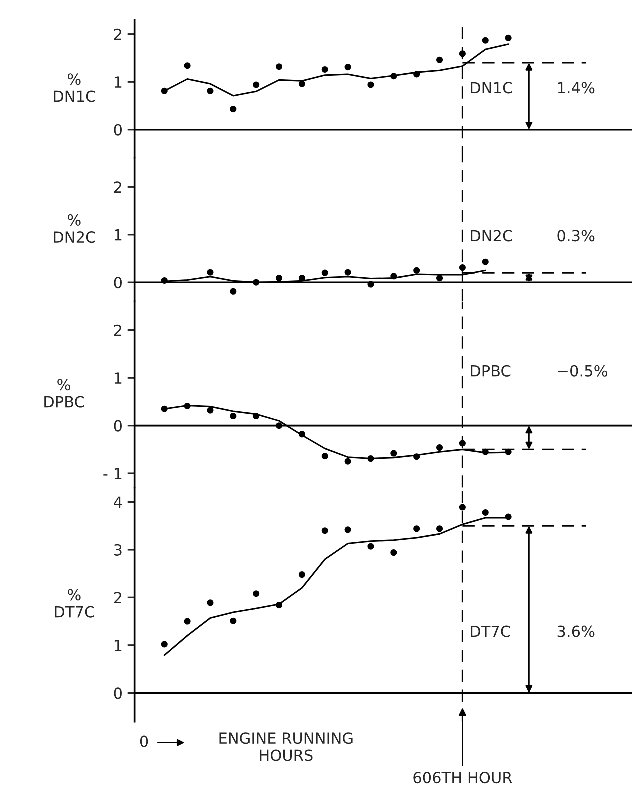 Image resolution: width=642 pixels, height=802 pixels. What do you see at coordinates (576, 632) in the screenshot?
I see `text: 3.6%` at bounding box center [576, 632].